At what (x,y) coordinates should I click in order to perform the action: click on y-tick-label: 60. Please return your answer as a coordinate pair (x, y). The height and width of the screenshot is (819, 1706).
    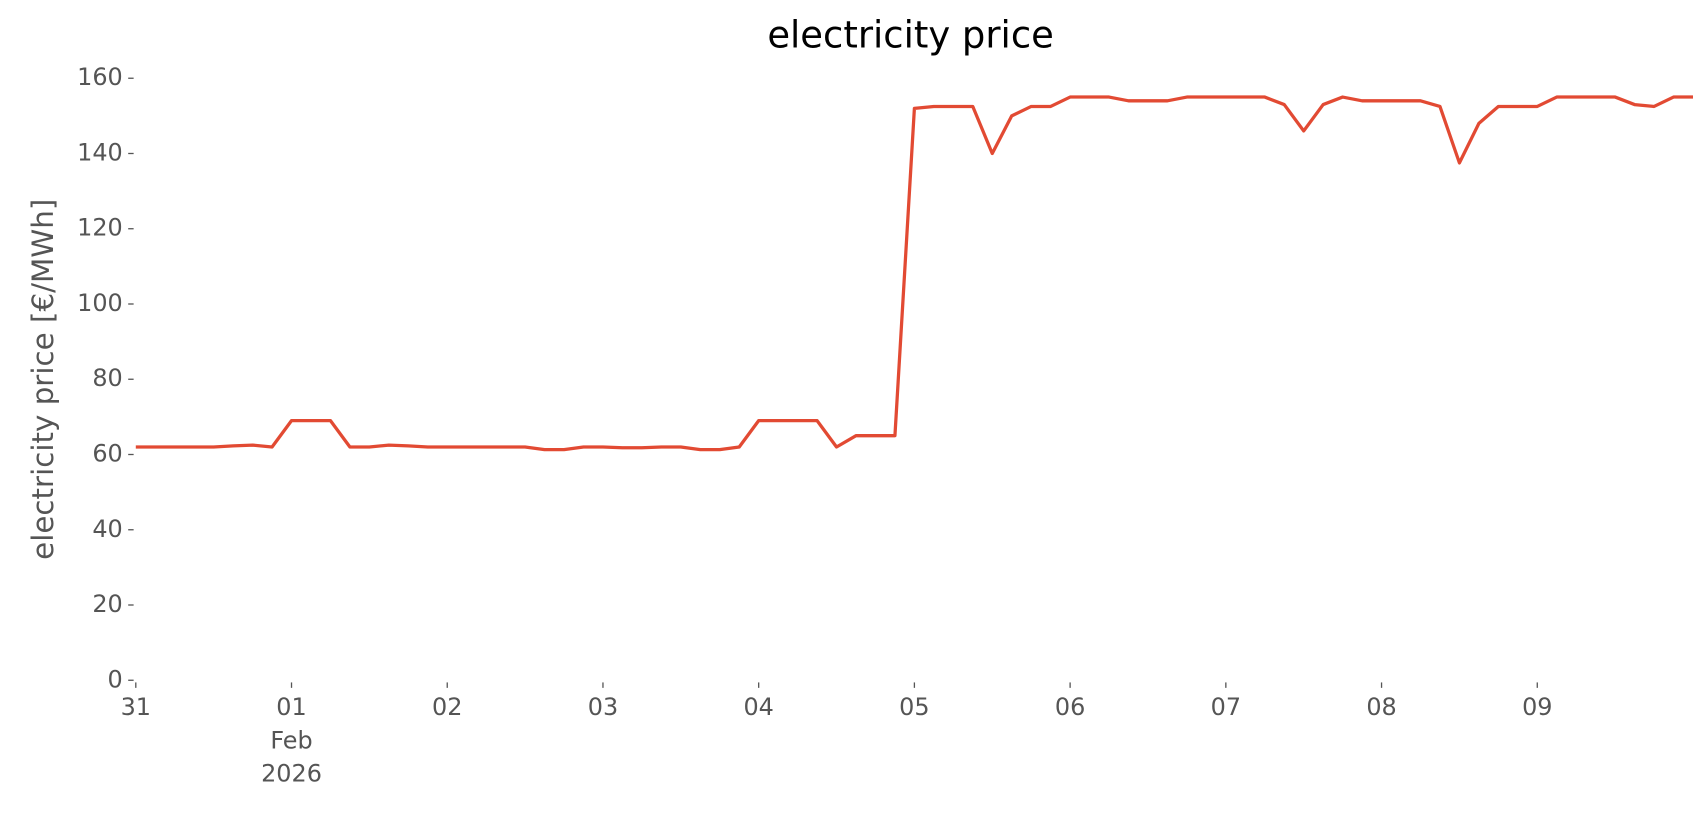
    Looking at the image, I should click on (107, 453).